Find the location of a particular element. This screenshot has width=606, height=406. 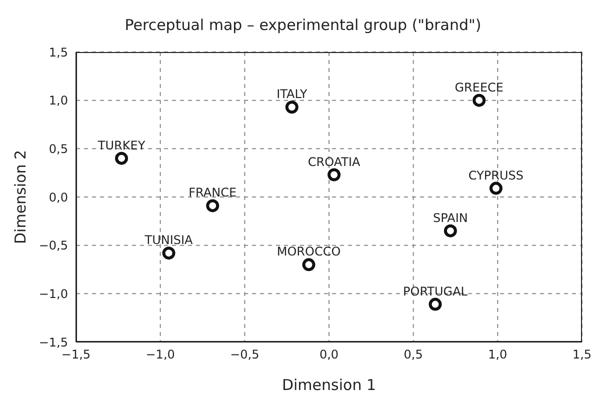

x-tick-label: −1,0 is located at coordinates (160, 355).